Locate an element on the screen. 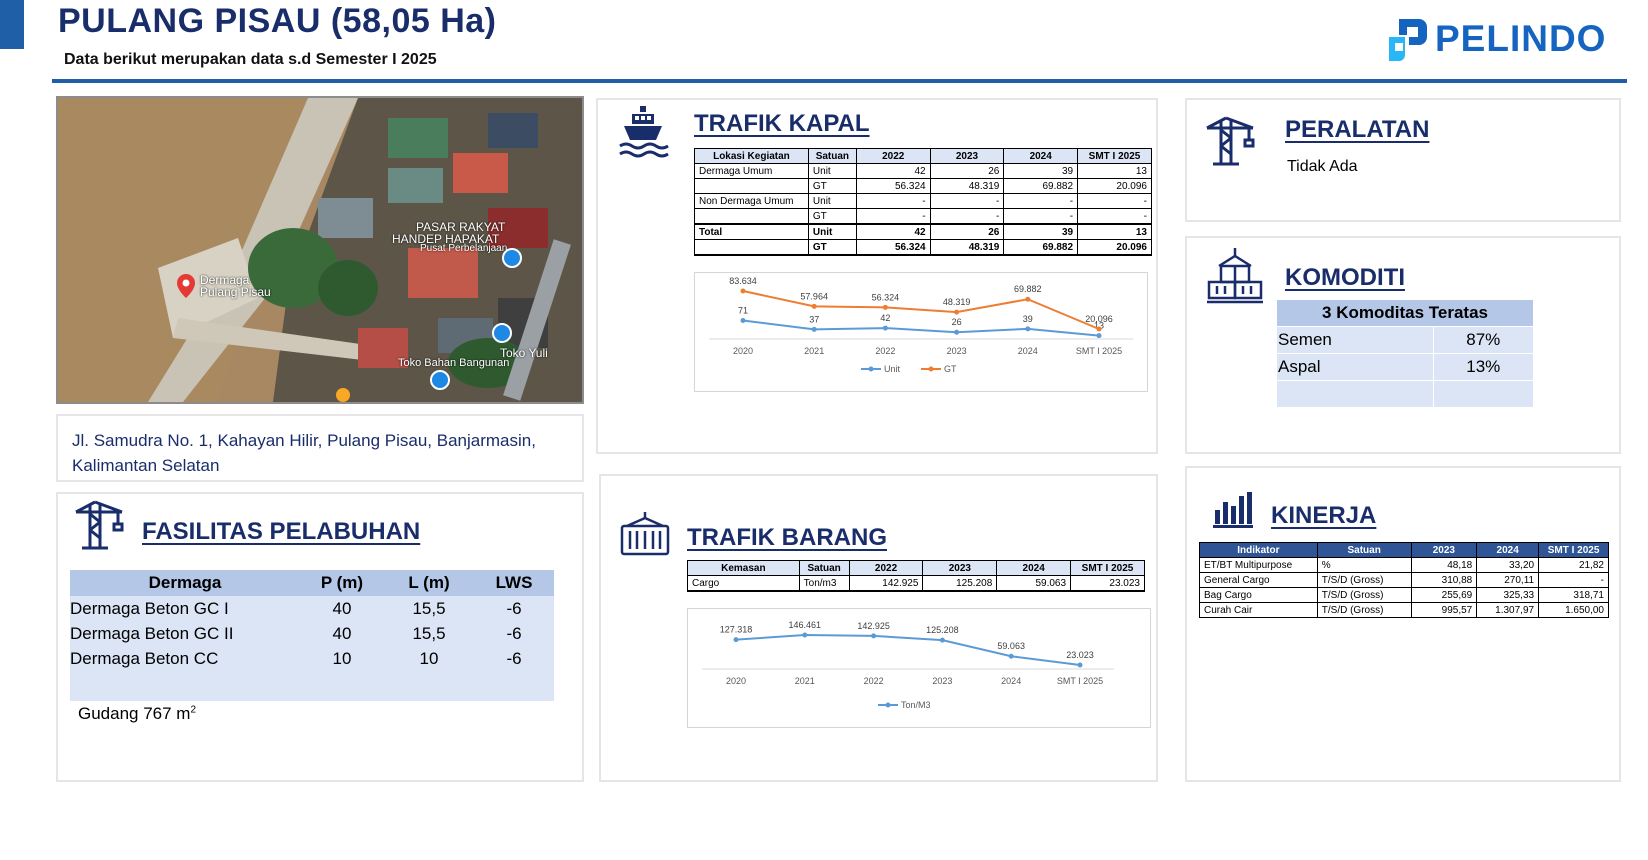 The width and height of the screenshot is (1648, 860). legend-label: Unit is located at coordinates (892, 369).